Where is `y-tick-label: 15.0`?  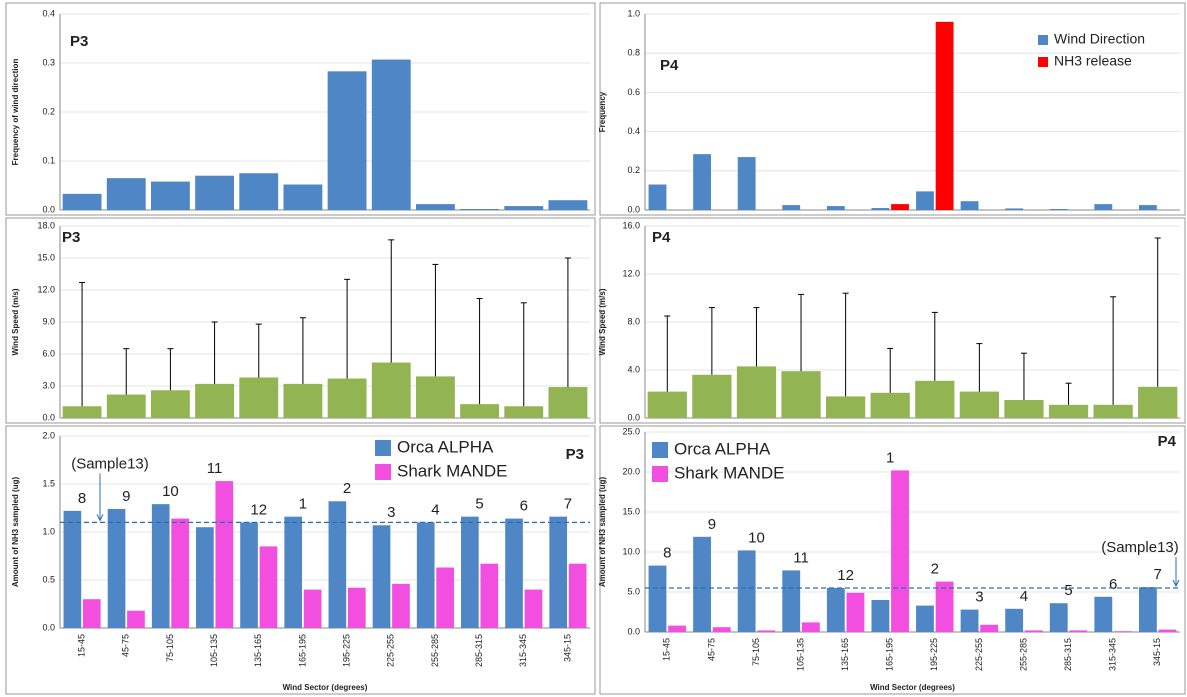
y-tick-label: 15.0 is located at coordinates (631, 511).